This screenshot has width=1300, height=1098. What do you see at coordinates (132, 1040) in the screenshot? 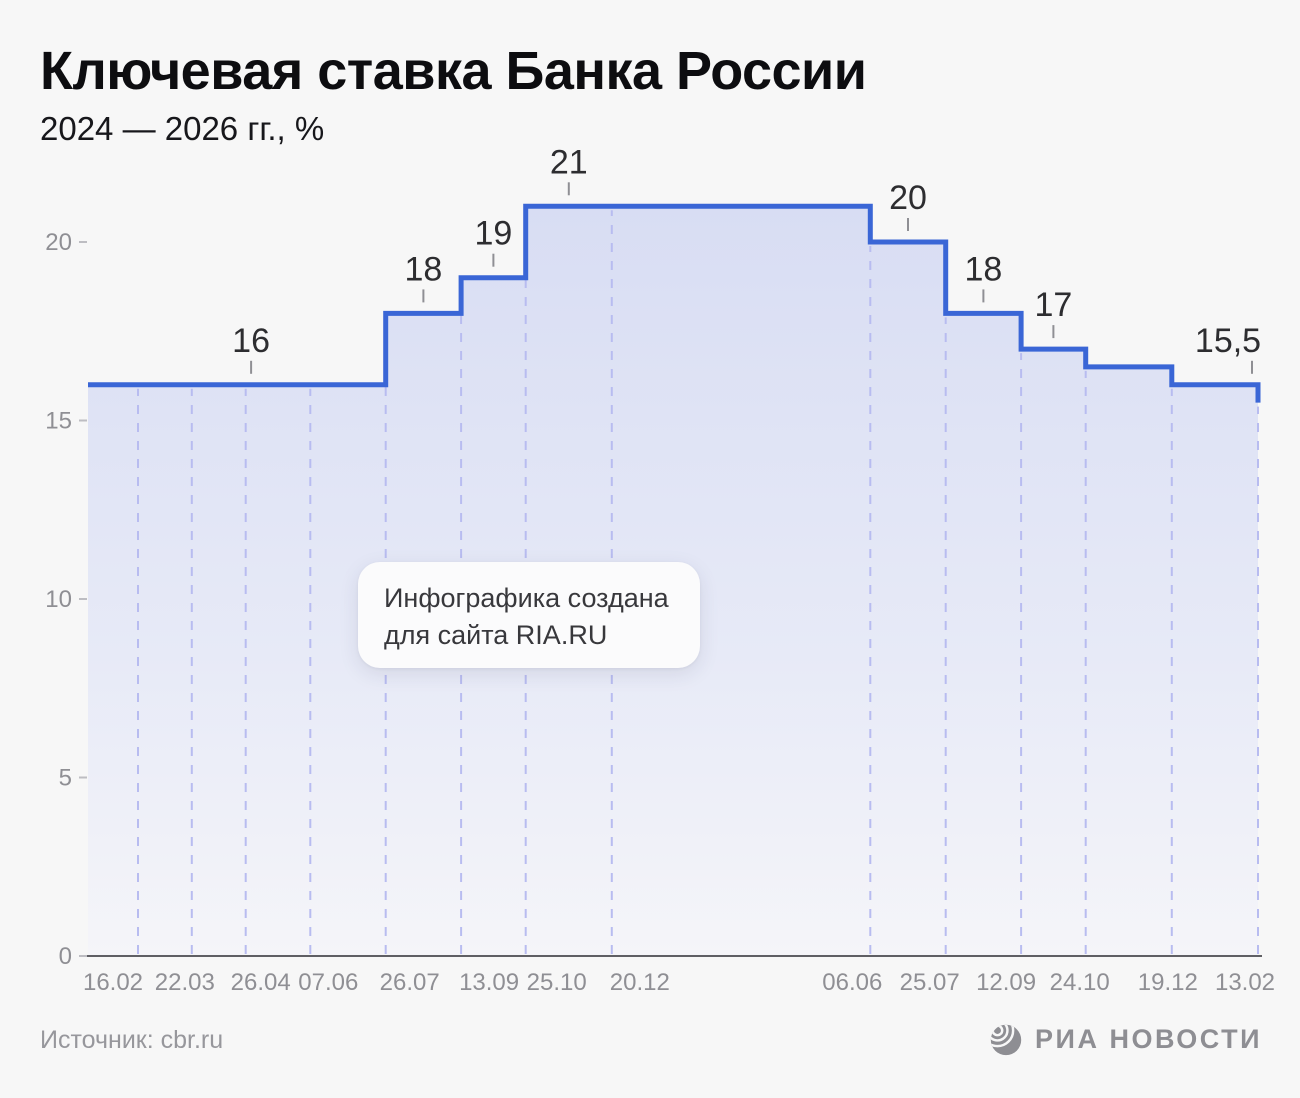
I see `source-label: Источник: cbr.ru` at bounding box center [132, 1040].